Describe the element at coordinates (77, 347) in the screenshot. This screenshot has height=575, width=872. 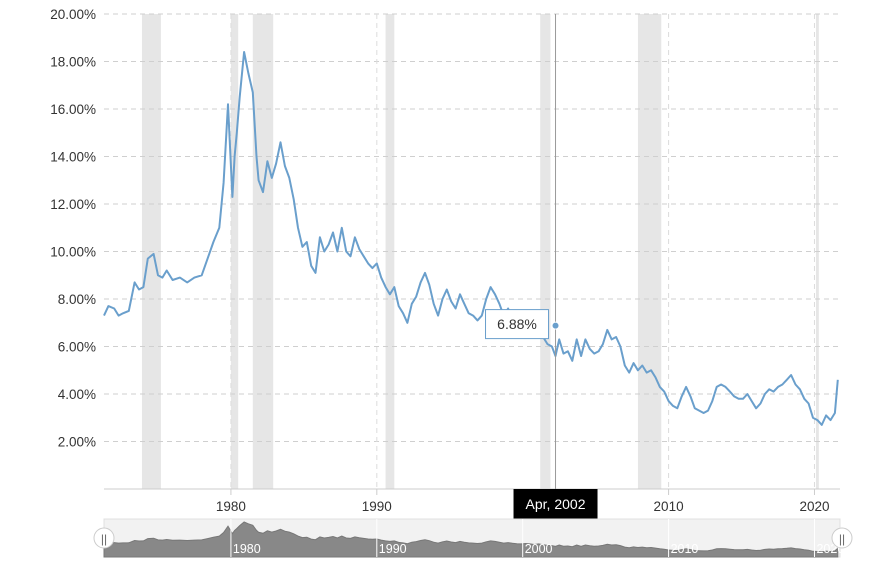
I see `y-tick-label: 6.00%` at that location.